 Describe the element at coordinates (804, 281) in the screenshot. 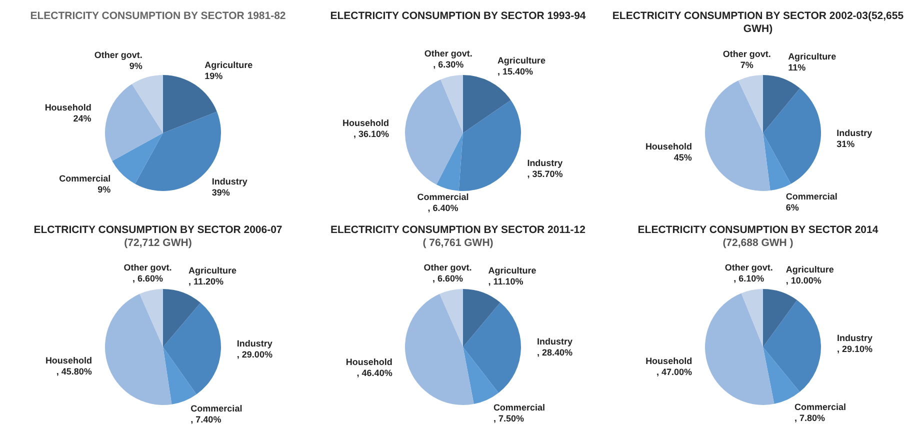

I see `data-label: , 10.00%` at that location.